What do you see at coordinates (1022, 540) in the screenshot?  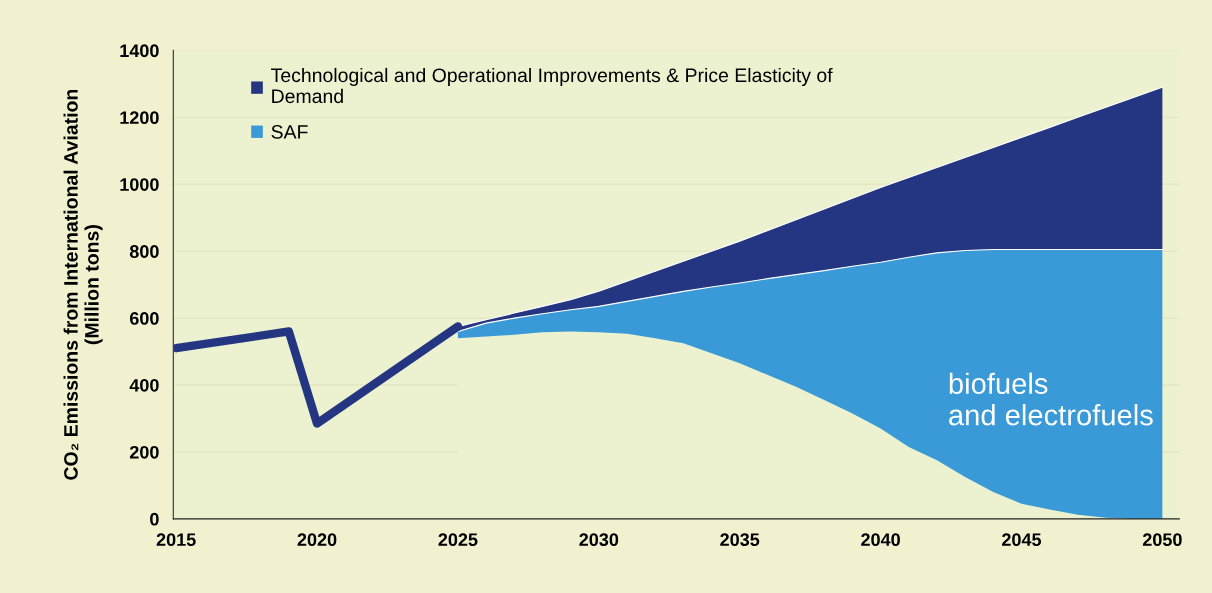 I see `x-tick-label: 2045` at bounding box center [1022, 540].